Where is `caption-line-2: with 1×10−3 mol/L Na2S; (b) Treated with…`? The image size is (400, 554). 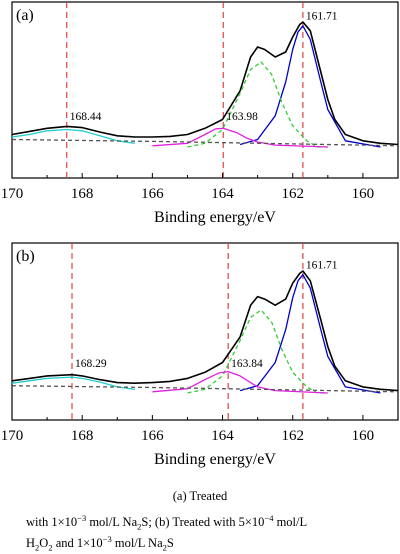 caption-line-2: with 1×10−3 mol/L Na2S; (b) Treated with… is located at coordinates (211, 533).